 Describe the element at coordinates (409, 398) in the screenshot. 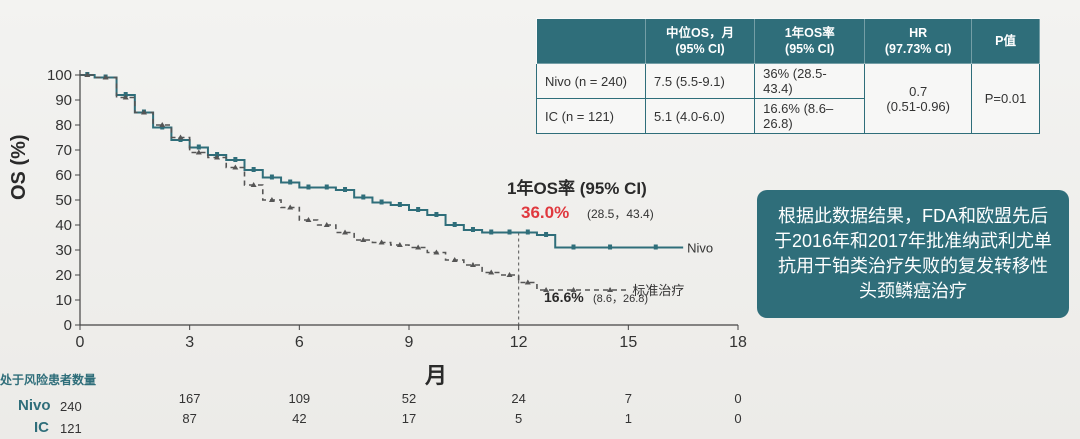

I see `risk-value: 52` at that location.